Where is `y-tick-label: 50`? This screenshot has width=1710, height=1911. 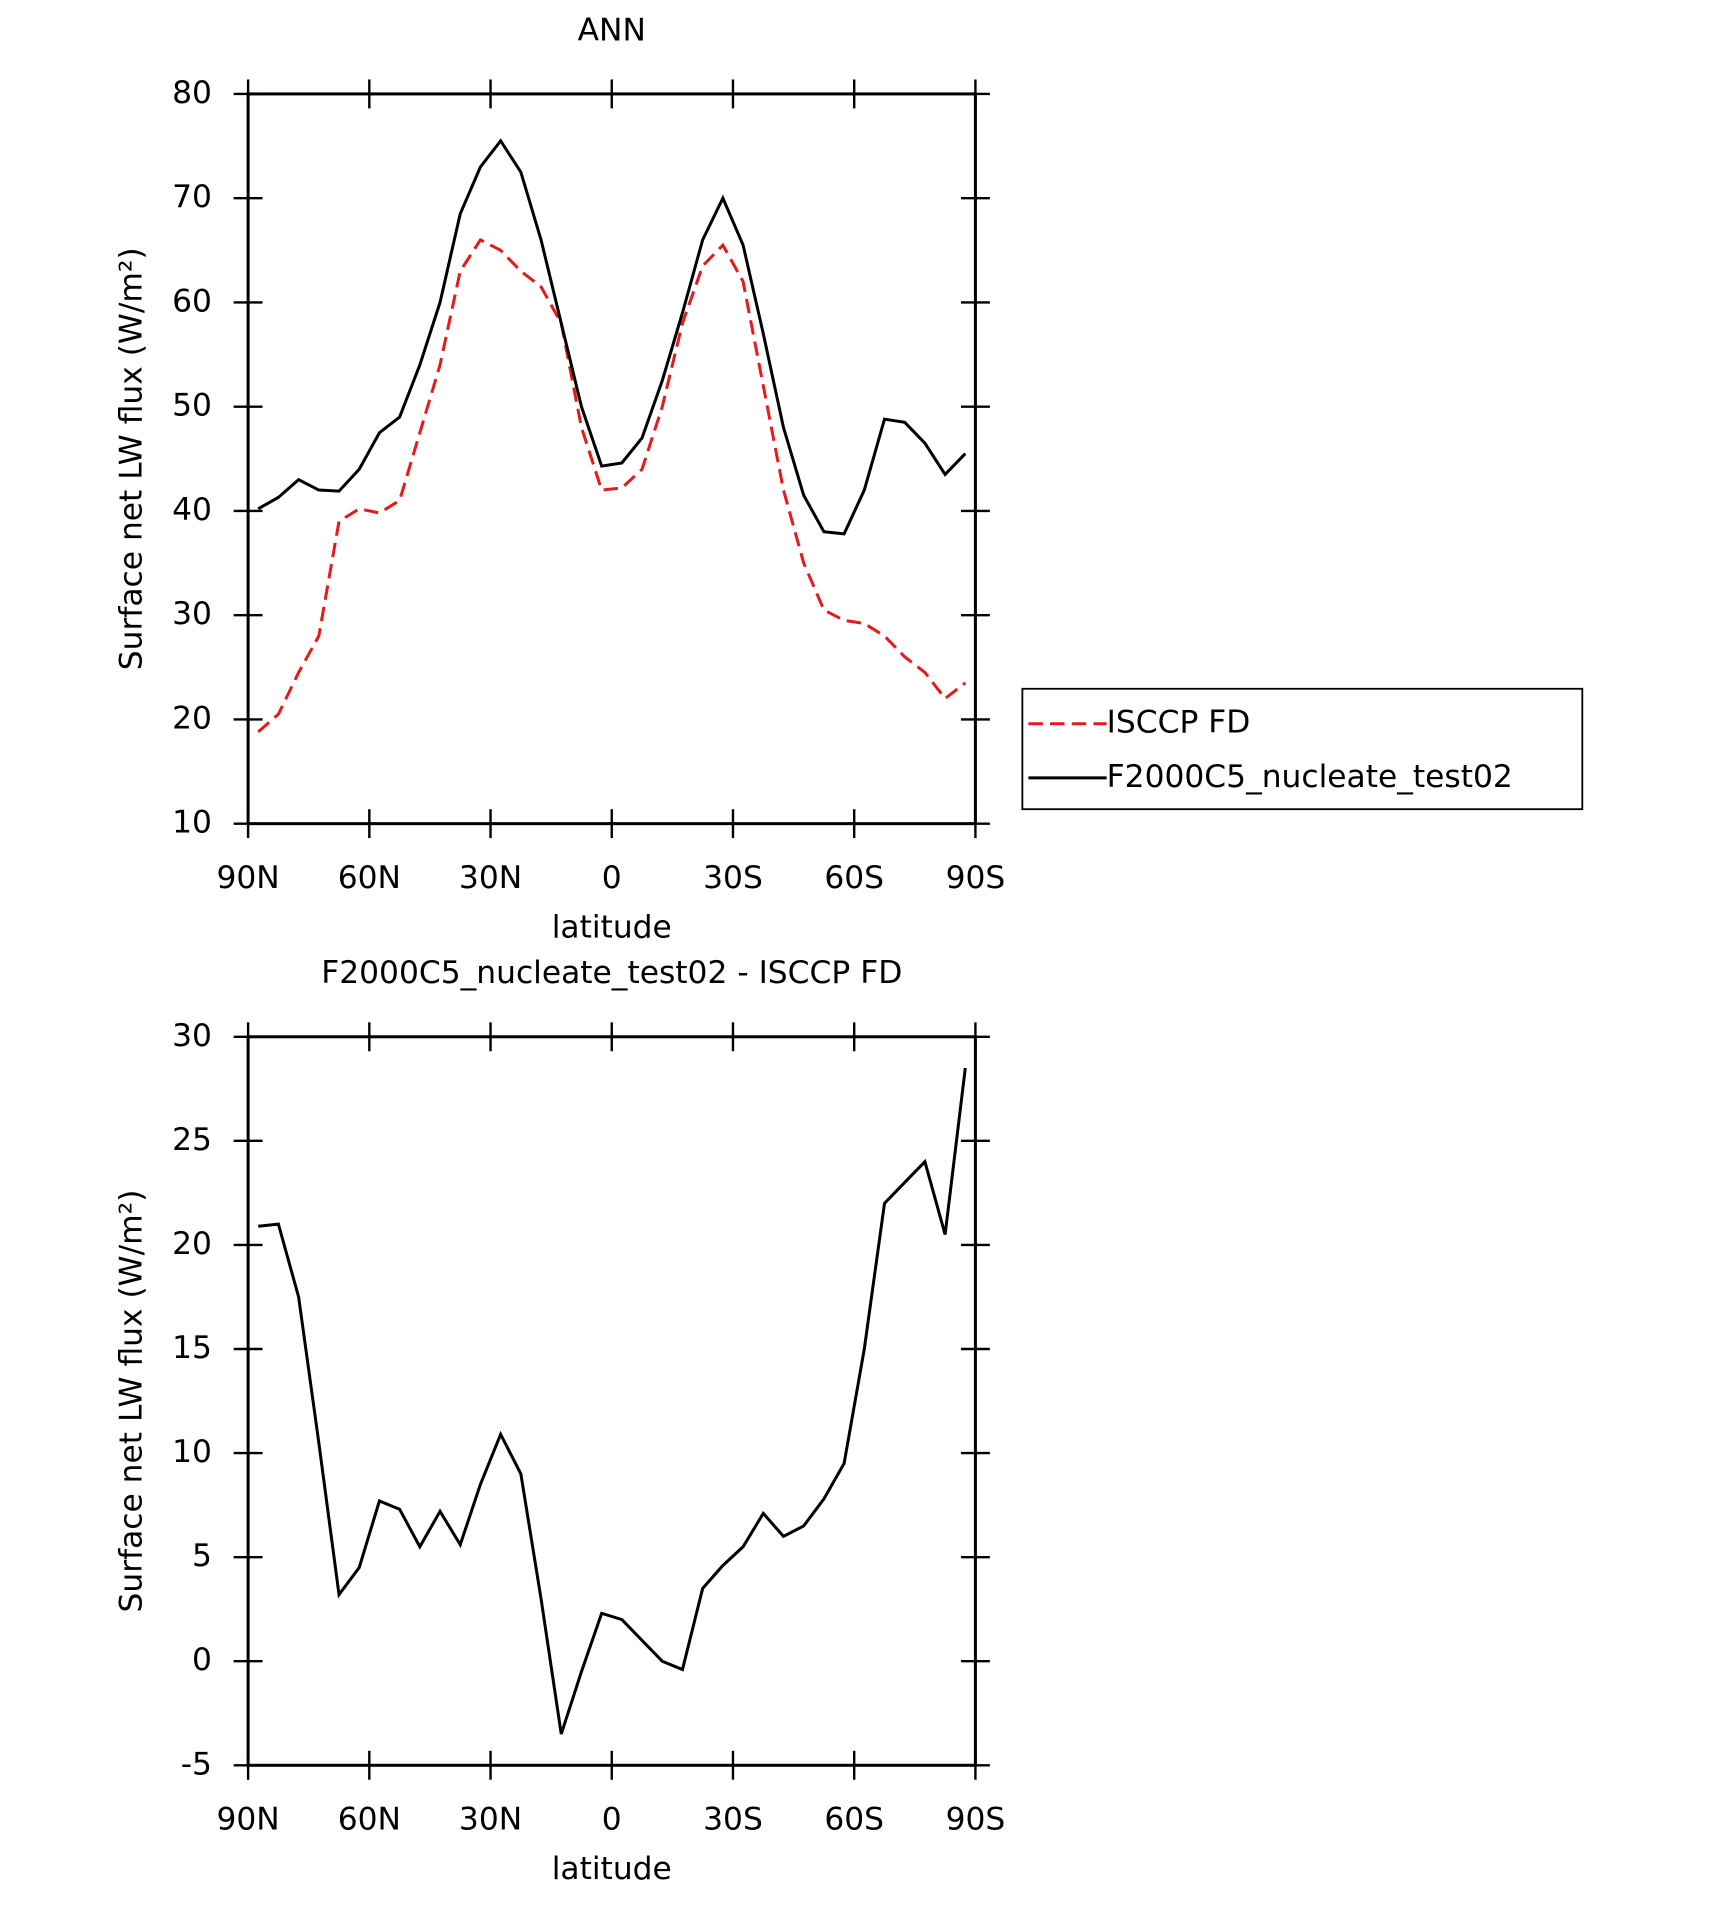 y-tick-label: 50 is located at coordinates (192, 406).